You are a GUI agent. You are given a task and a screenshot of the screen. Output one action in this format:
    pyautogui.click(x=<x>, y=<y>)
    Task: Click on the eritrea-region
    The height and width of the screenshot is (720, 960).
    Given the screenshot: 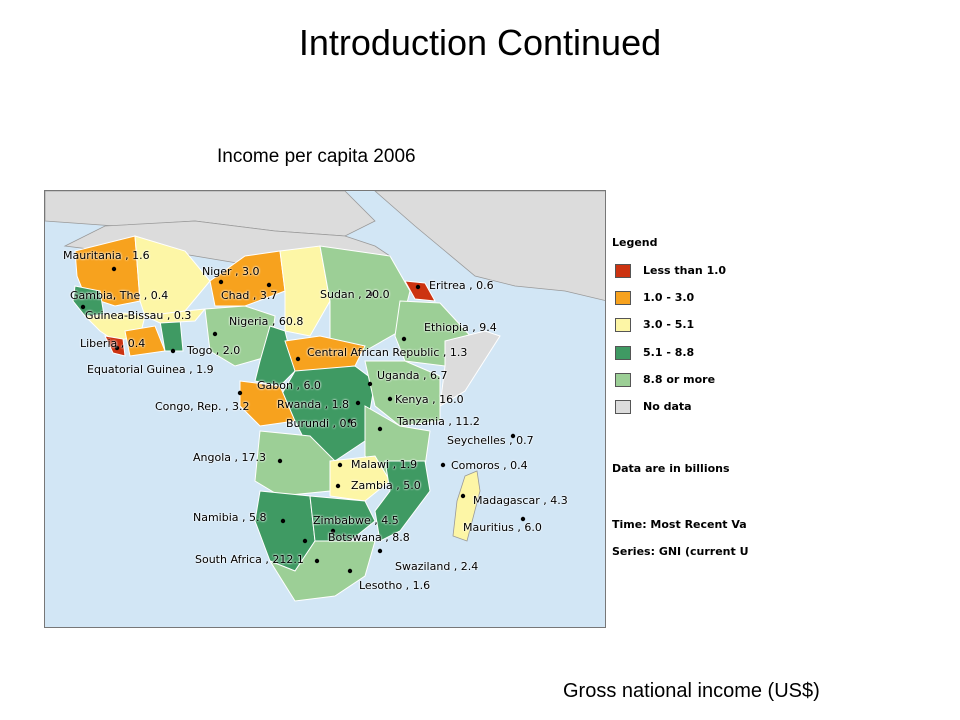 What is the action you would take?
    pyautogui.click(x=420, y=291)
    